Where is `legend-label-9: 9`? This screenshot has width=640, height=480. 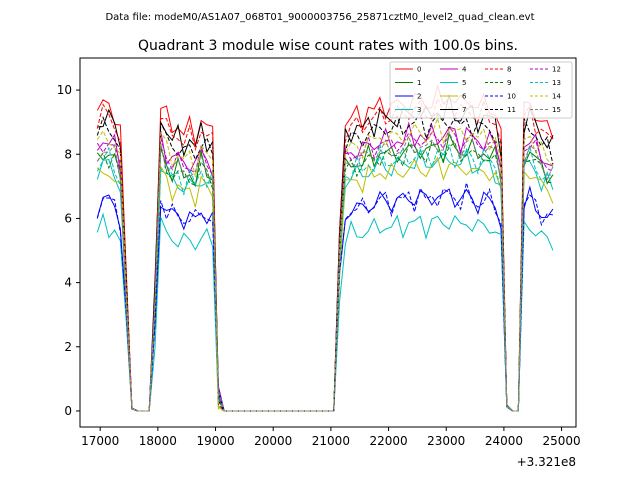
legend-label-9: 9 is located at coordinates (509, 83).